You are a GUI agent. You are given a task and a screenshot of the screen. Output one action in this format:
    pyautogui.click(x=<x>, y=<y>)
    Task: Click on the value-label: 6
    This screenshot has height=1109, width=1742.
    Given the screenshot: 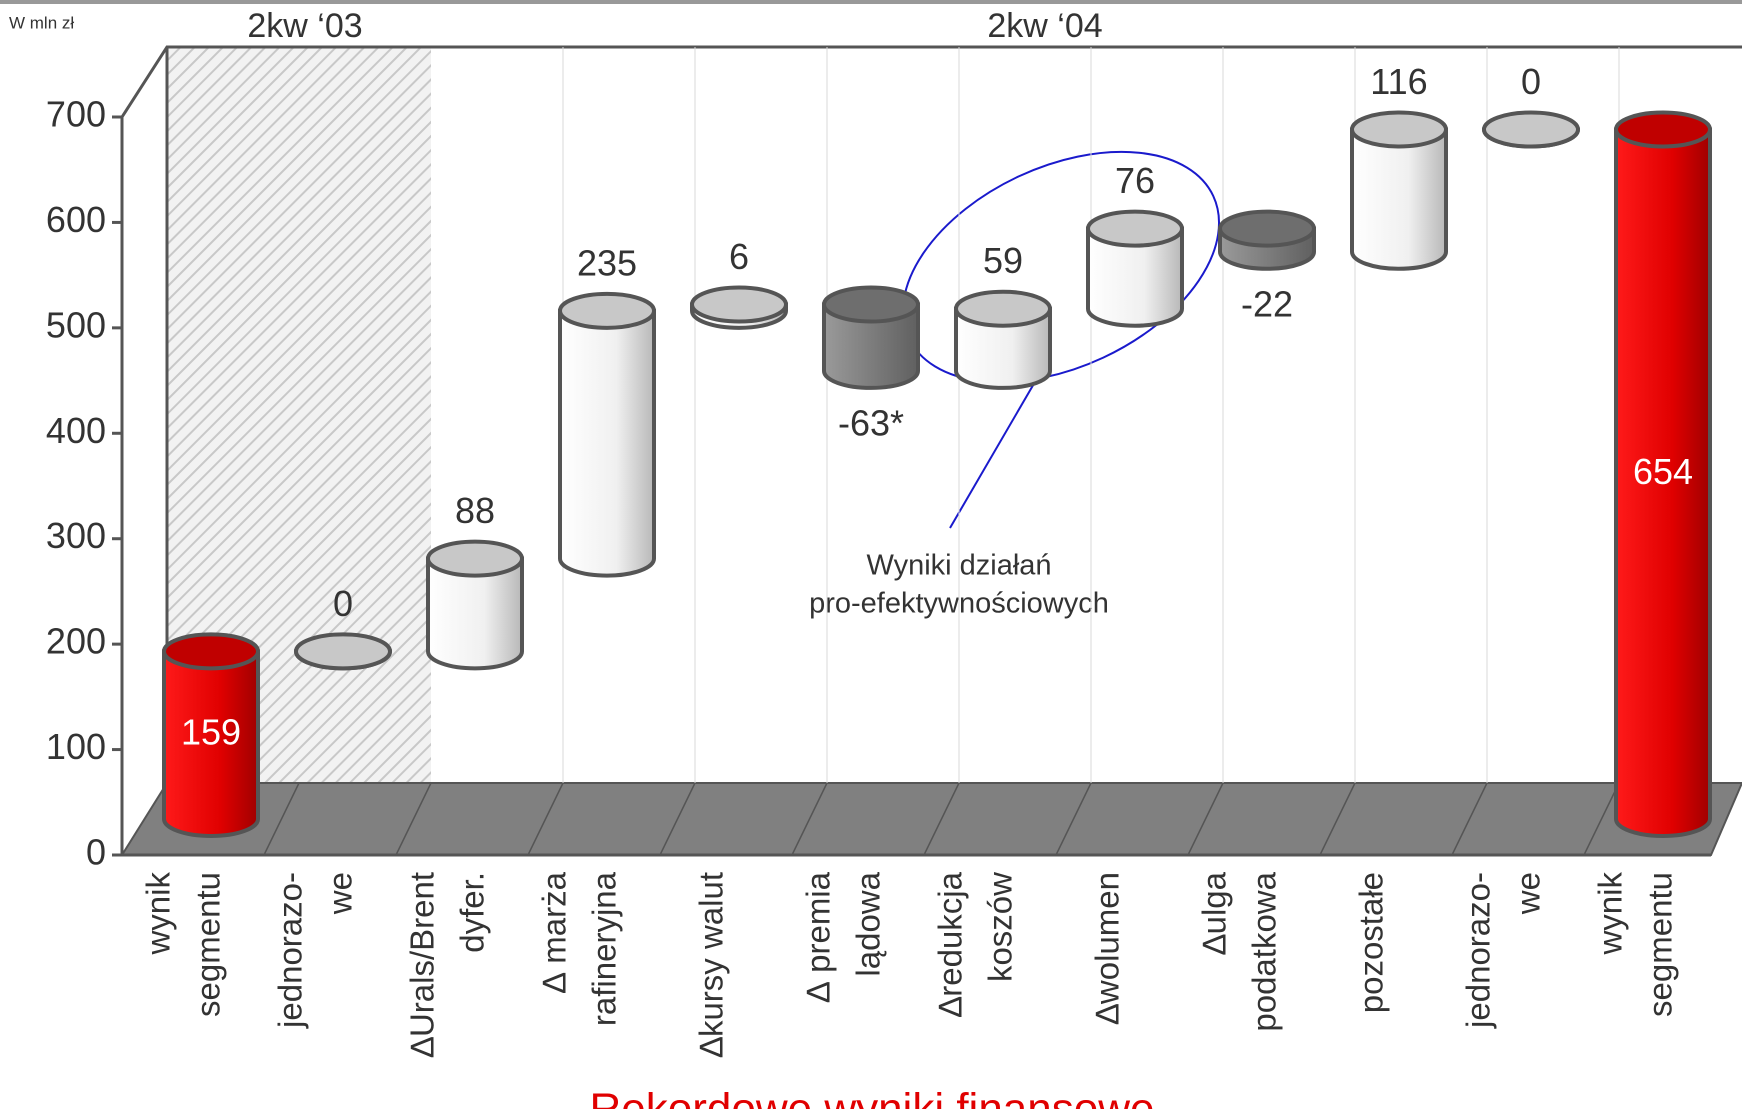 What is the action you would take?
    pyautogui.click(x=739, y=256)
    